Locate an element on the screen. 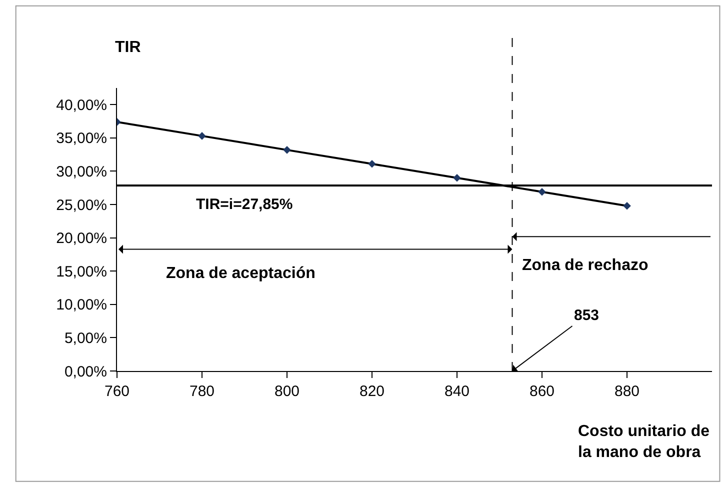 The width and height of the screenshot is (723, 488). x-tick-label: 820 is located at coordinates (372, 391).